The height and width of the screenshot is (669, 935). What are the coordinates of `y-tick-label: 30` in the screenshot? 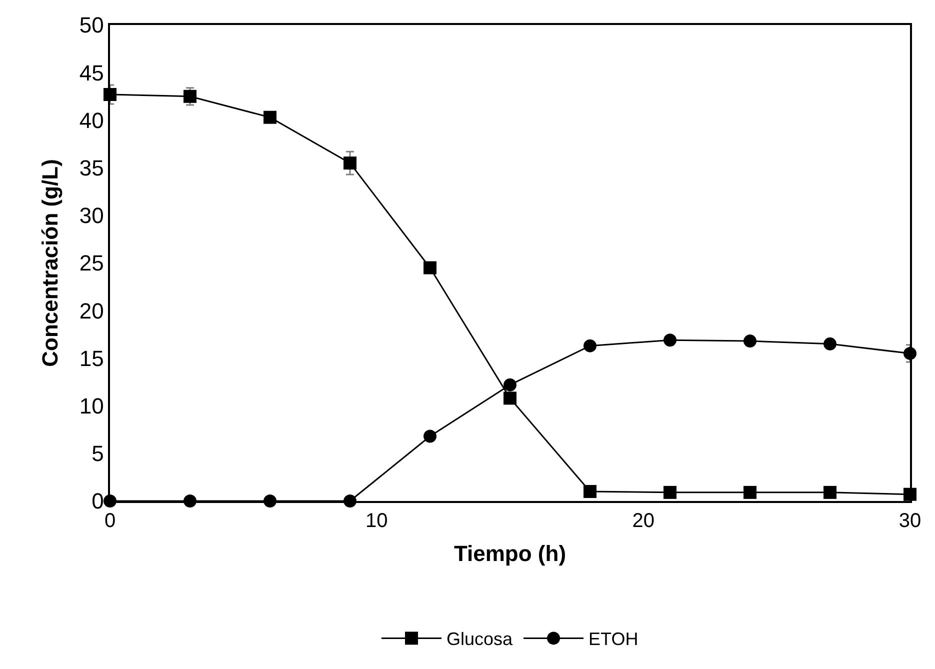 It's located at (91, 215).